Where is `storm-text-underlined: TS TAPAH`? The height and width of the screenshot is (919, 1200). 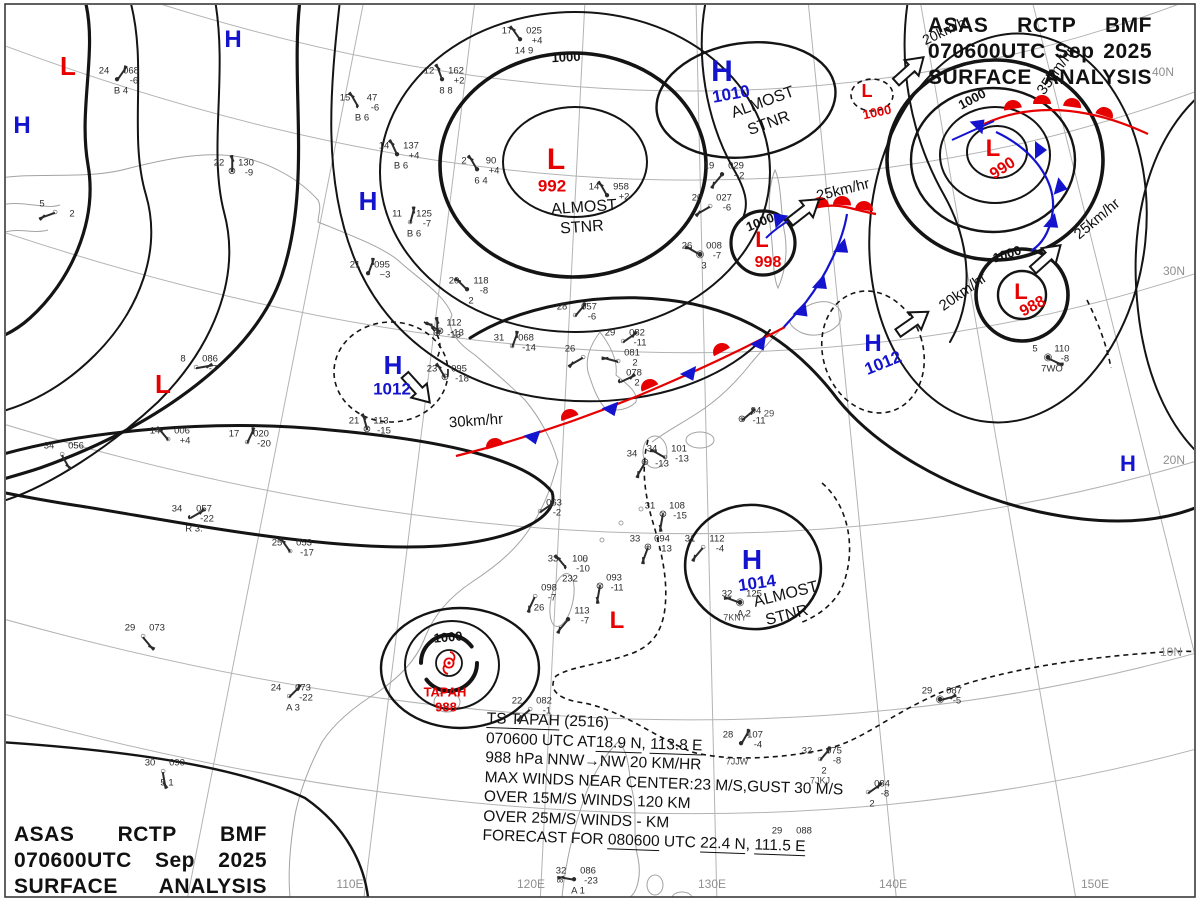
storm-text-underlined: TS TAPAH is located at coordinates (523, 720).